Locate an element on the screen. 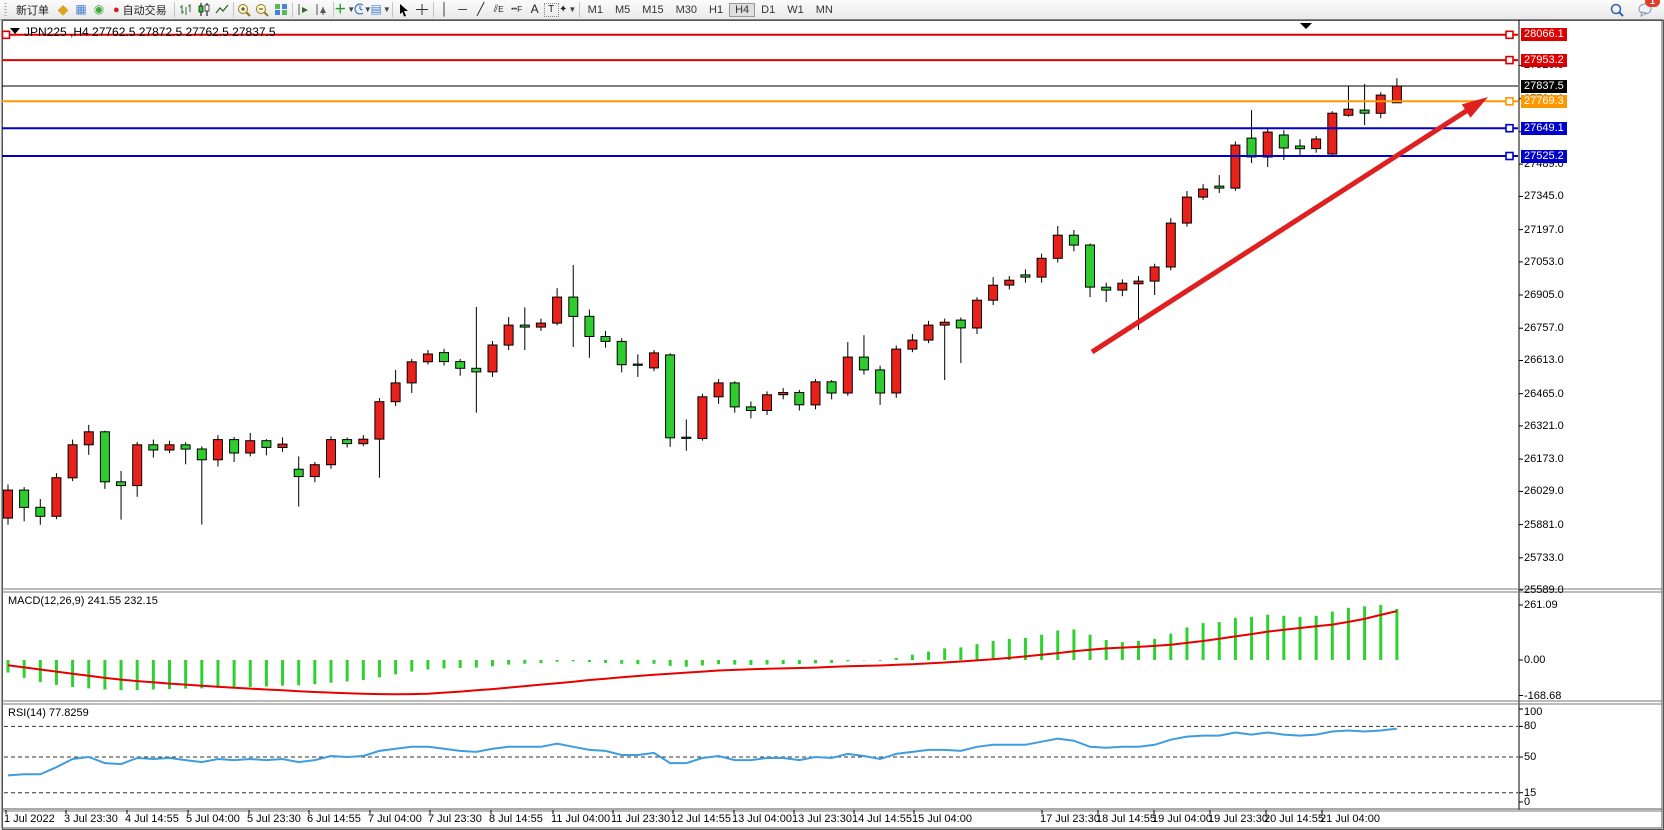  time-axis-label: 13 Jul 23:30 is located at coordinates (822, 819).